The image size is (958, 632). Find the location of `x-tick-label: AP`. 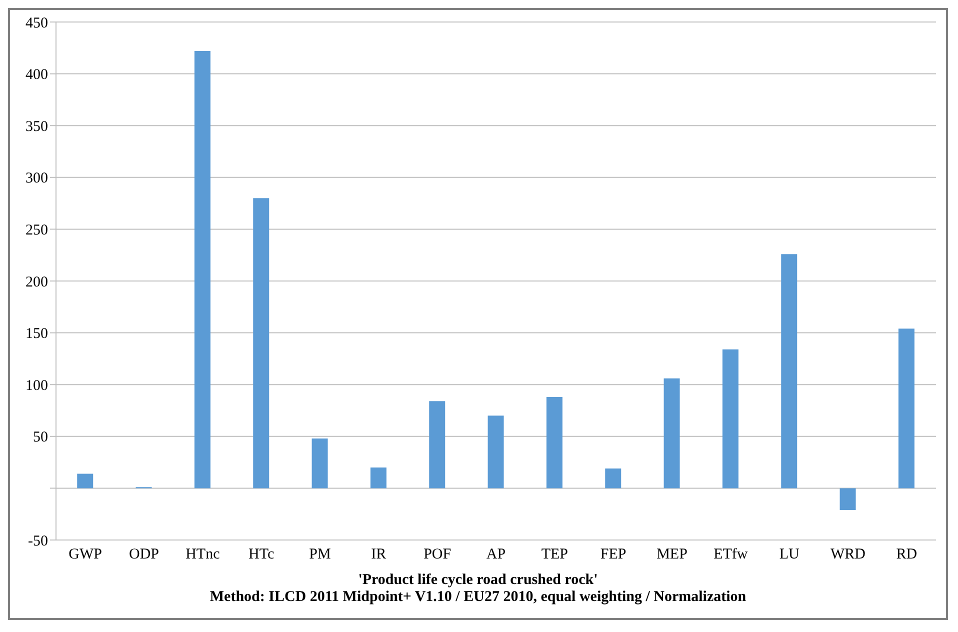

x-tick-label: AP is located at coordinates (496, 554).